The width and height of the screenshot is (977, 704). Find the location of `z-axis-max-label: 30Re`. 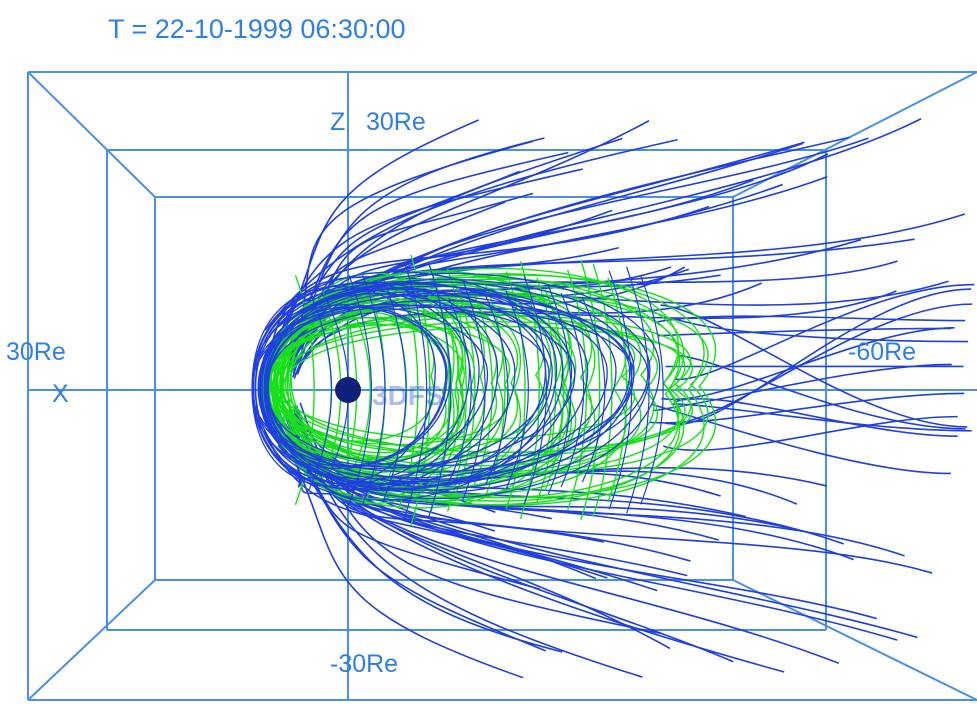

z-axis-max-label: 30Re is located at coordinates (396, 122).